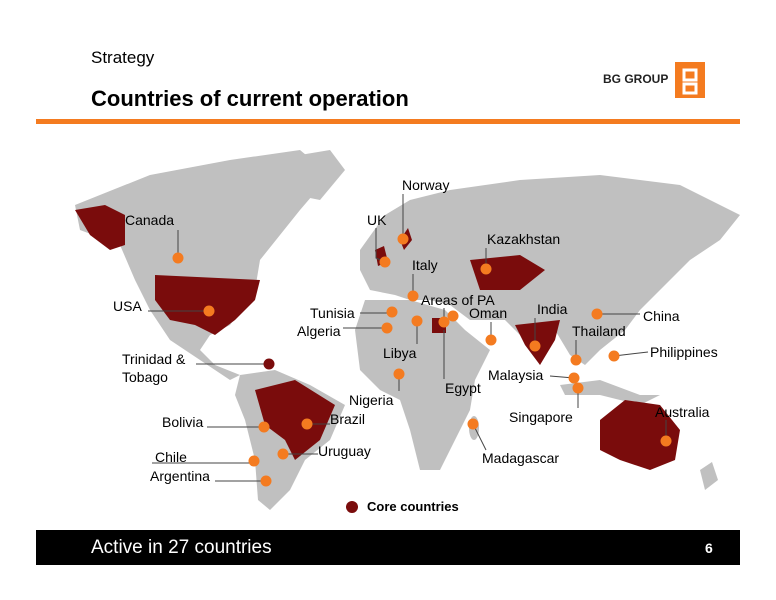  Describe the element at coordinates (348, 419) in the screenshot. I see `country-label: Brazil` at that location.